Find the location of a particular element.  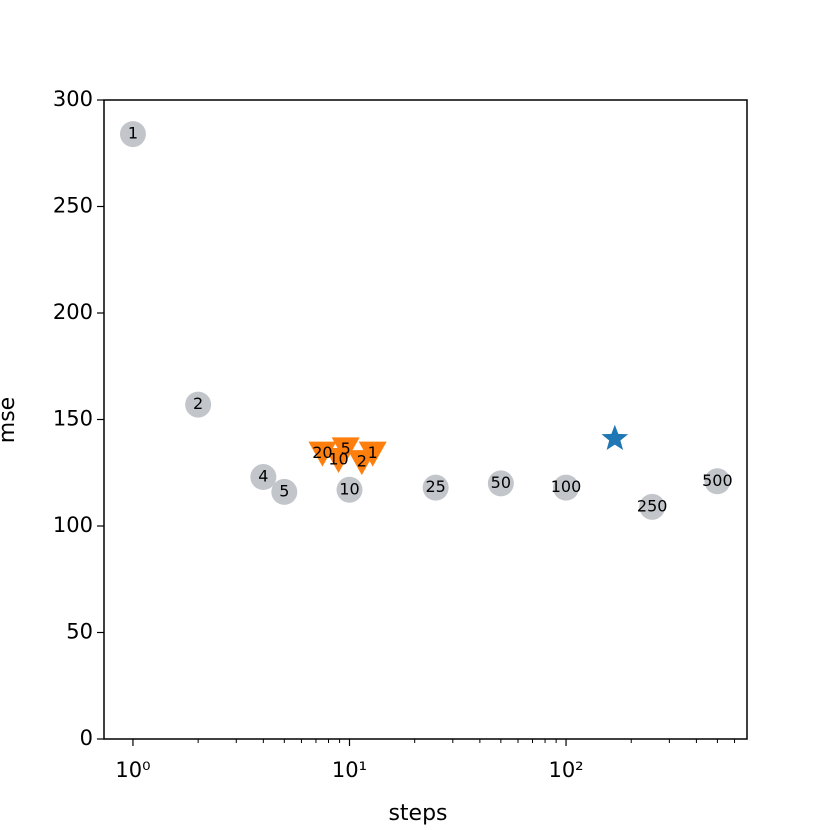

point-label: 50 is located at coordinates (501, 482).